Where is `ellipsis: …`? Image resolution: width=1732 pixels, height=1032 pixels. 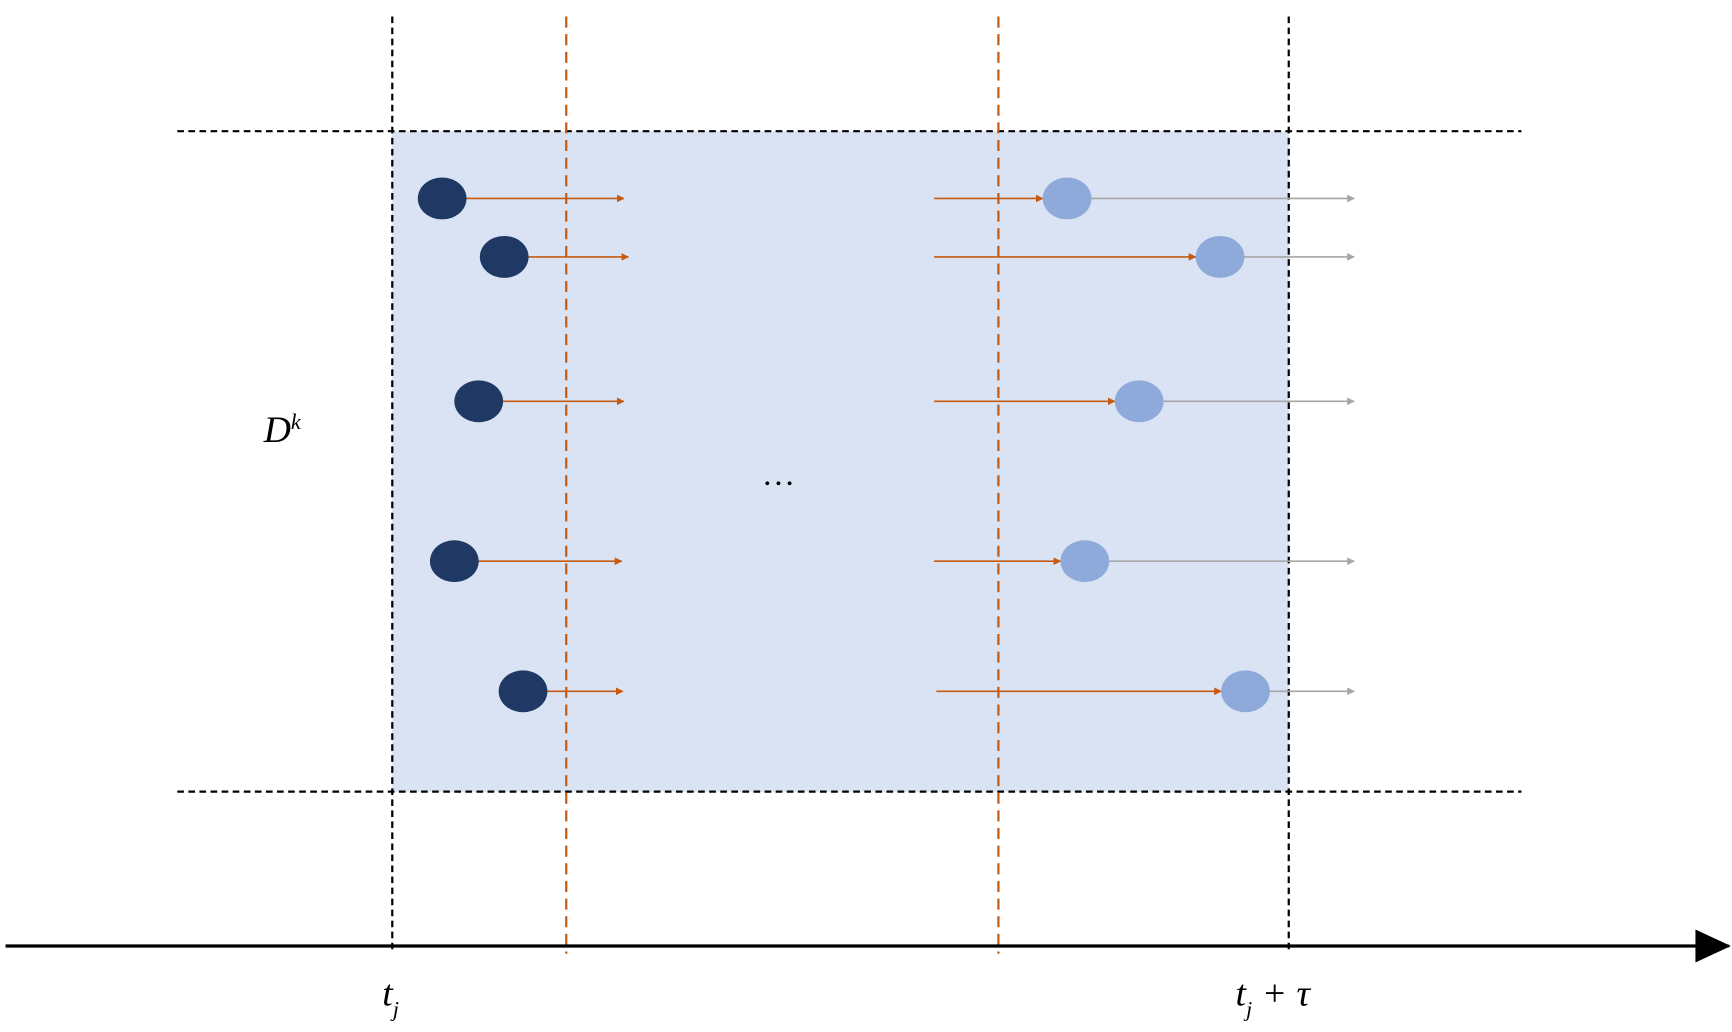 ellipsis: … is located at coordinates (779, 474).